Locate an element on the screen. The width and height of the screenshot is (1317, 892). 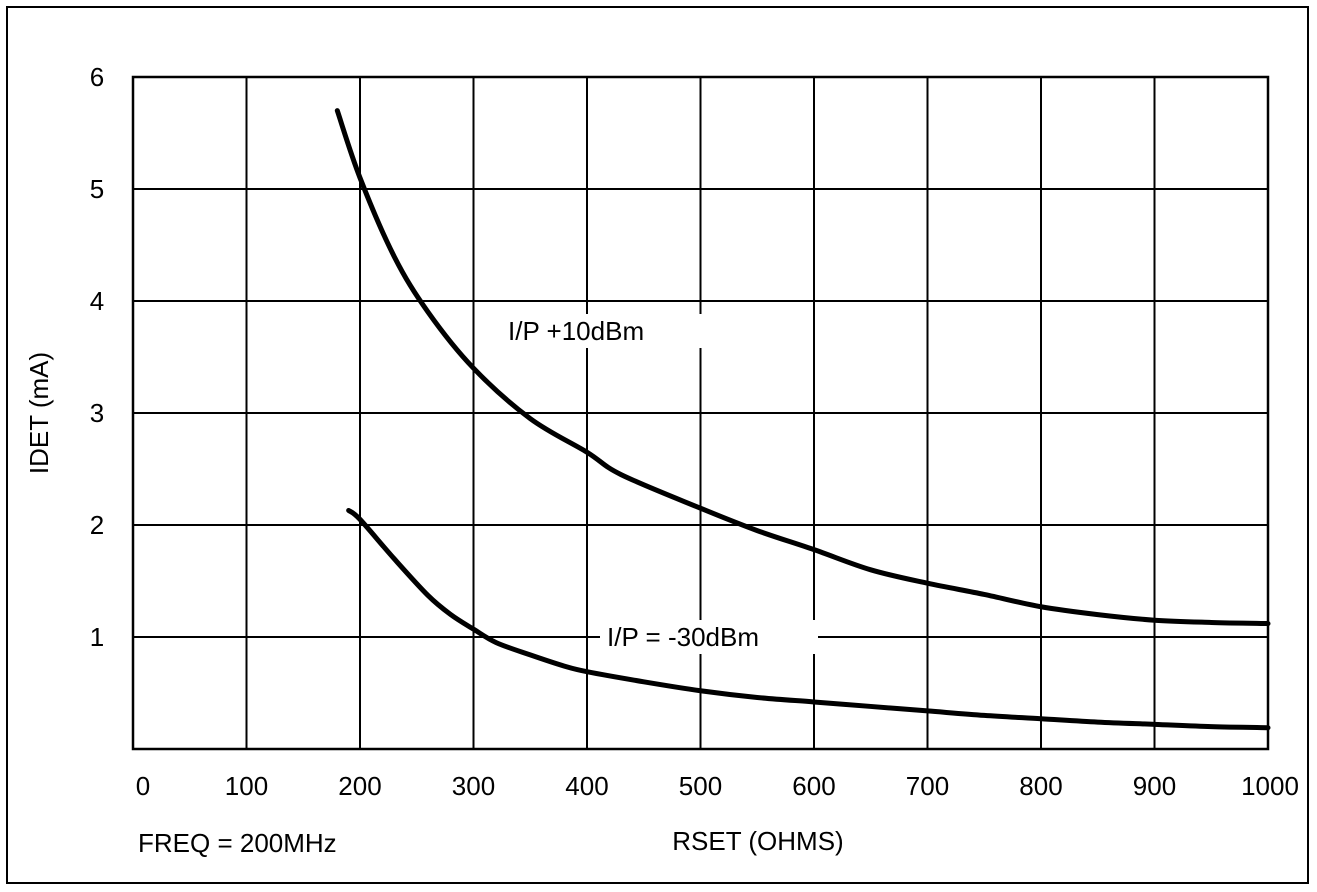
frequency-note: FREQ = 200MHz is located at coordinates (237, 843).